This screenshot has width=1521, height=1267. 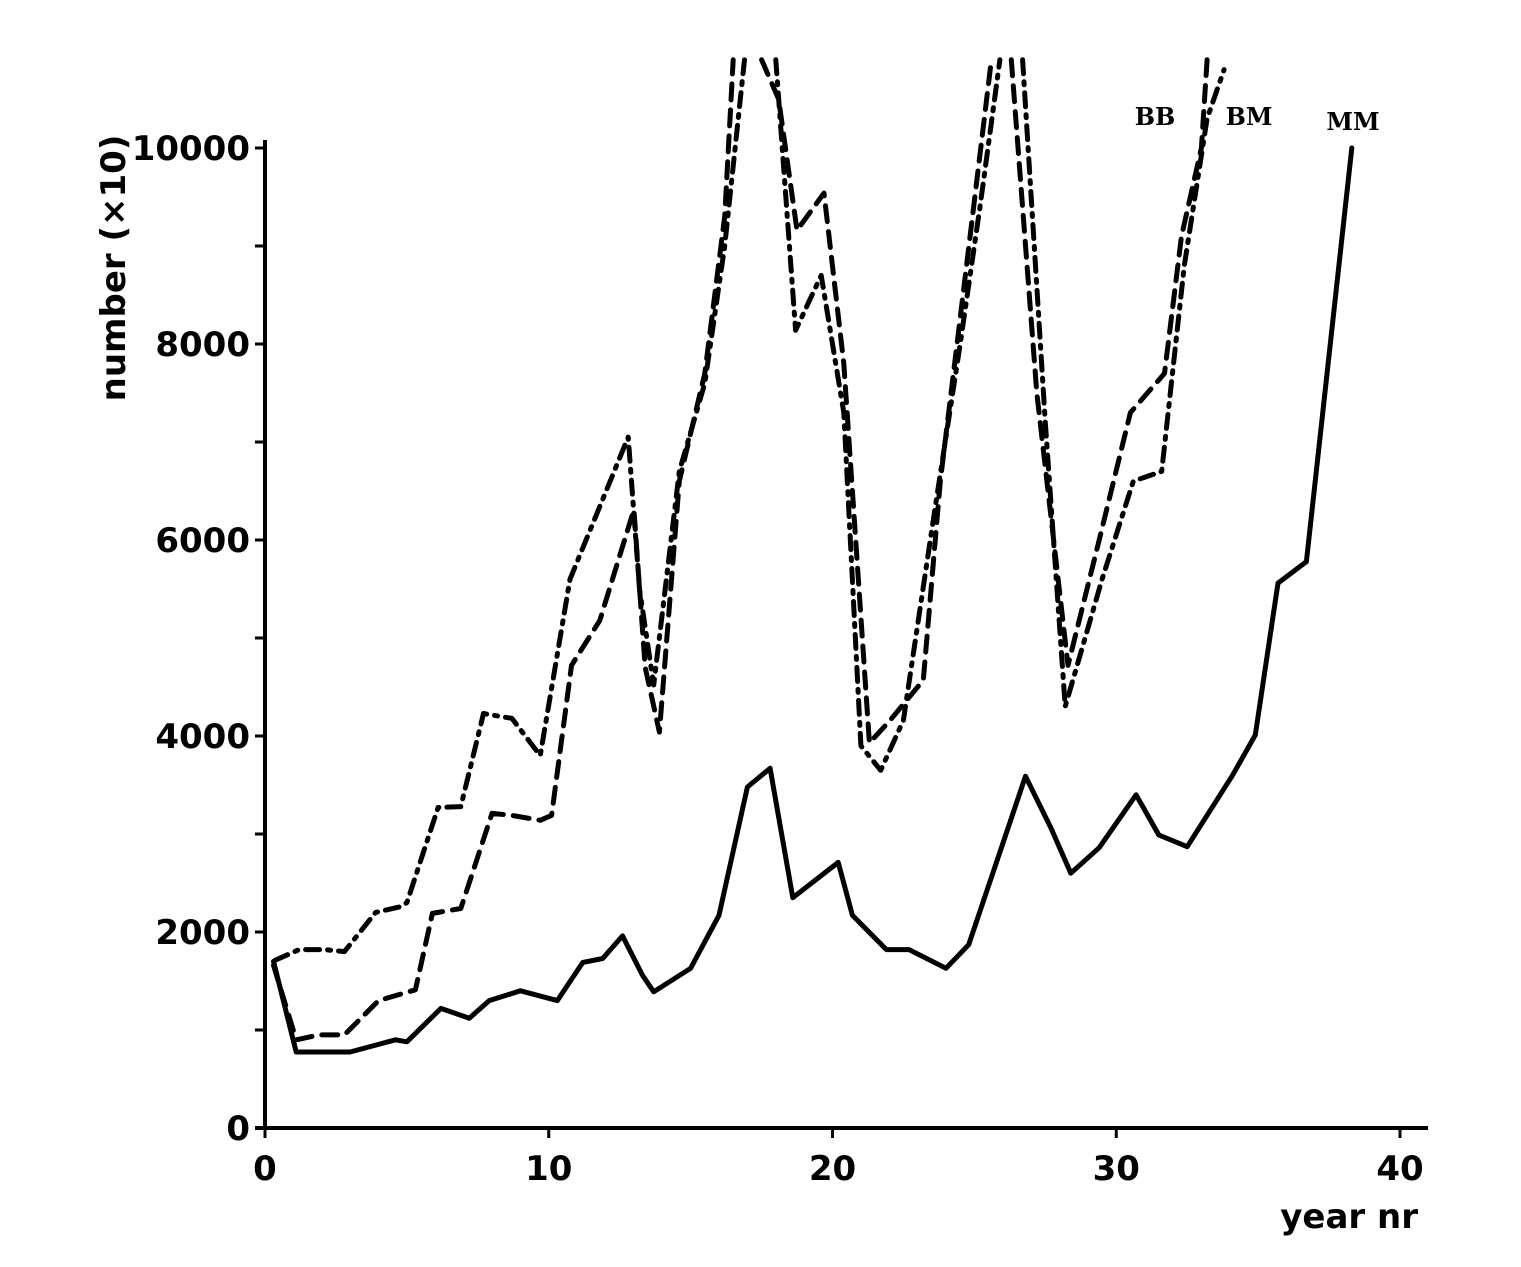 What do you see at coordinates (1116, 1169) in the screenshot?
I see `x-tick-label: 30` at bounding box center [1116, 1169].